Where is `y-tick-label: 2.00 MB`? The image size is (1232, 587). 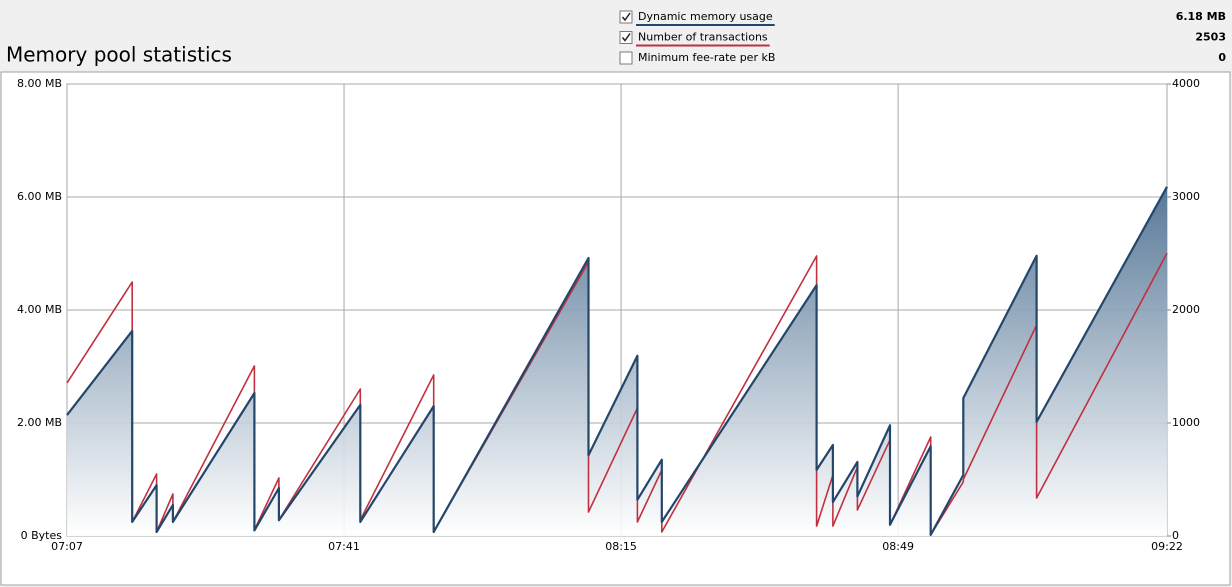
y-tick-label: 2.00 MB is located at coordinates (39, 422).